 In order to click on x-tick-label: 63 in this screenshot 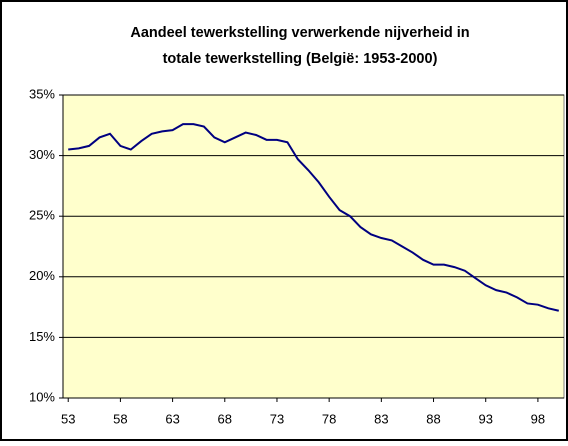, I will do `click(172, 418)`.